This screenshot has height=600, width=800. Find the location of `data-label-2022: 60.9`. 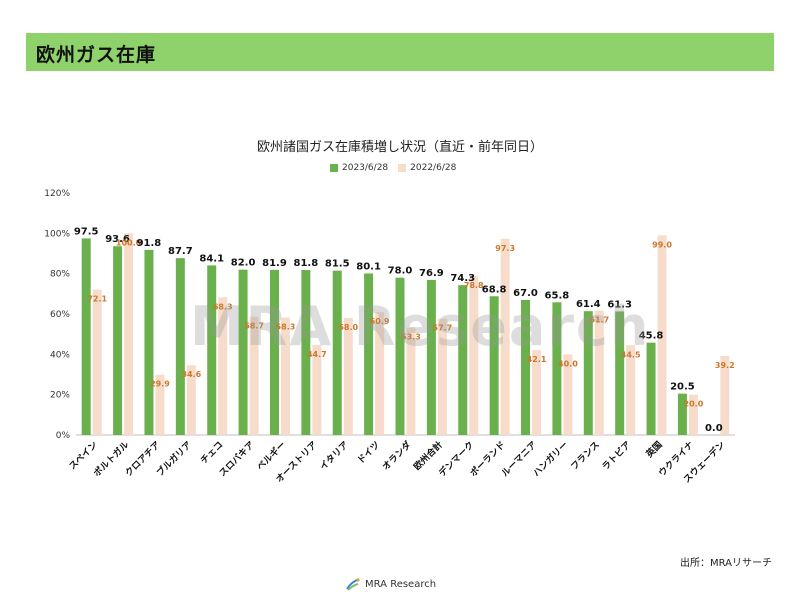

data-label-2022: 60.9 is located at coordinates (380, 321).